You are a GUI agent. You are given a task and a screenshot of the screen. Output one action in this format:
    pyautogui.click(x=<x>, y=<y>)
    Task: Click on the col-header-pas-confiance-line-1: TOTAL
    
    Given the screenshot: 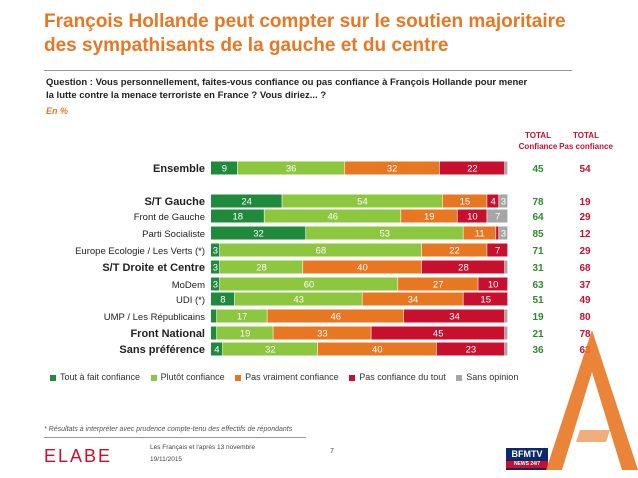 What is the action you would take?
    pyautogui.click(x=586, y=135)
    